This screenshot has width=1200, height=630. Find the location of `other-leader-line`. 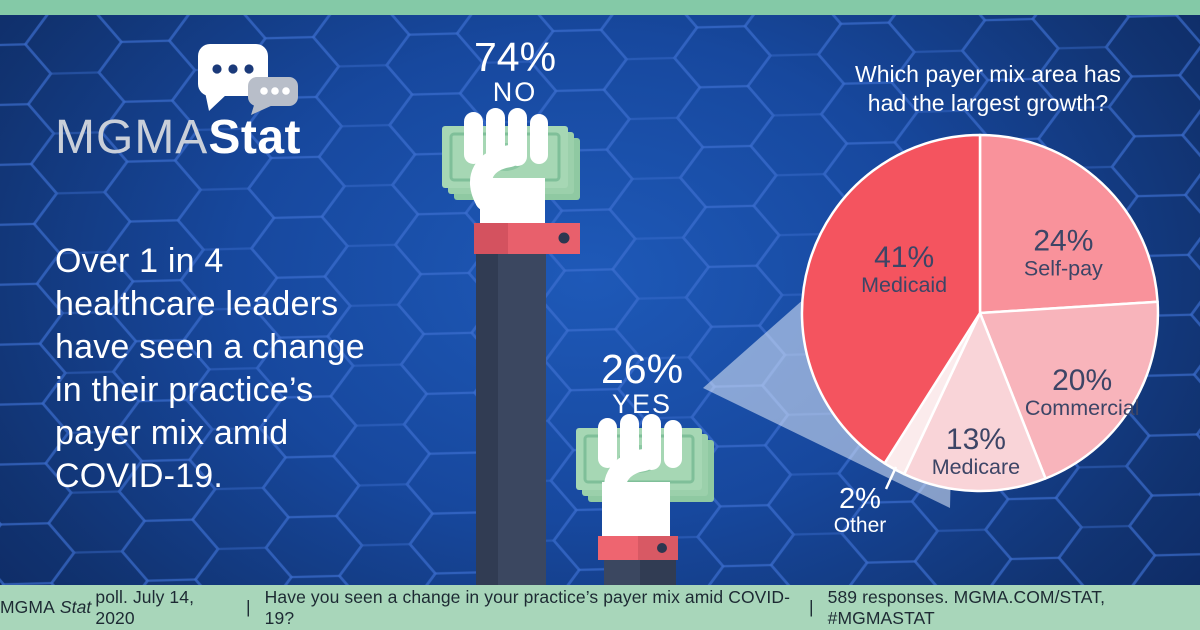

other-leader-line is located at coordinates (891, 478).